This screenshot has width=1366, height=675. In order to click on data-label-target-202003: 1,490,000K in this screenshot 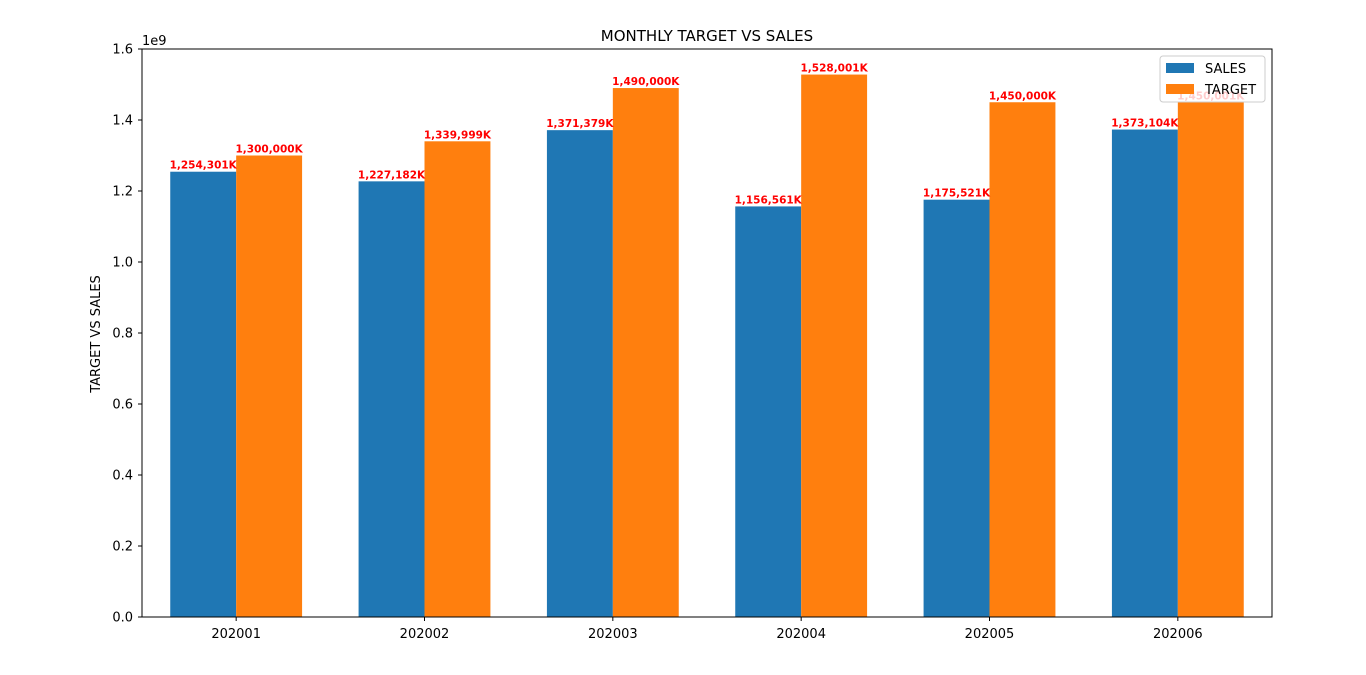, I will do `click(646, 82)`.